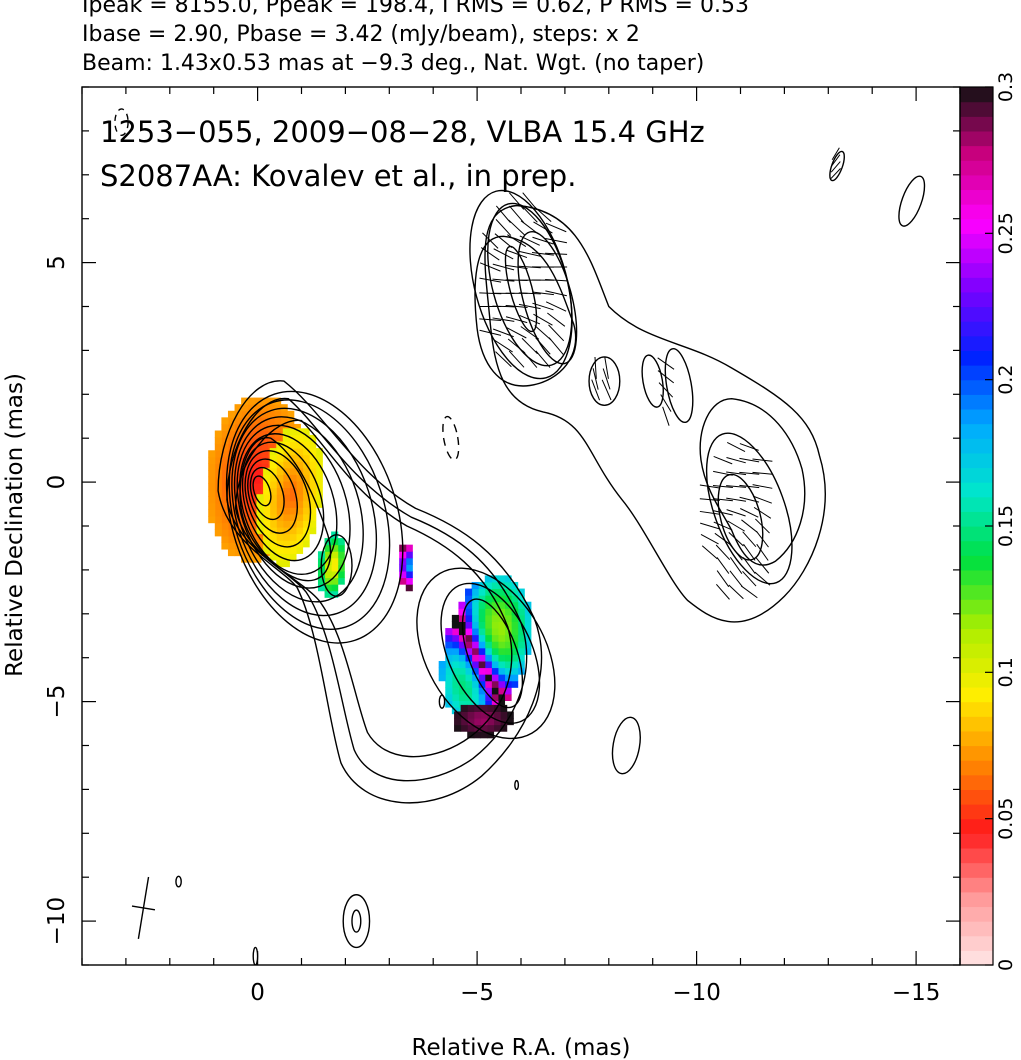 The height and width of the screenshot is (1060, 1021). I want to click on y-tick-label: 5, so click(57, 262).